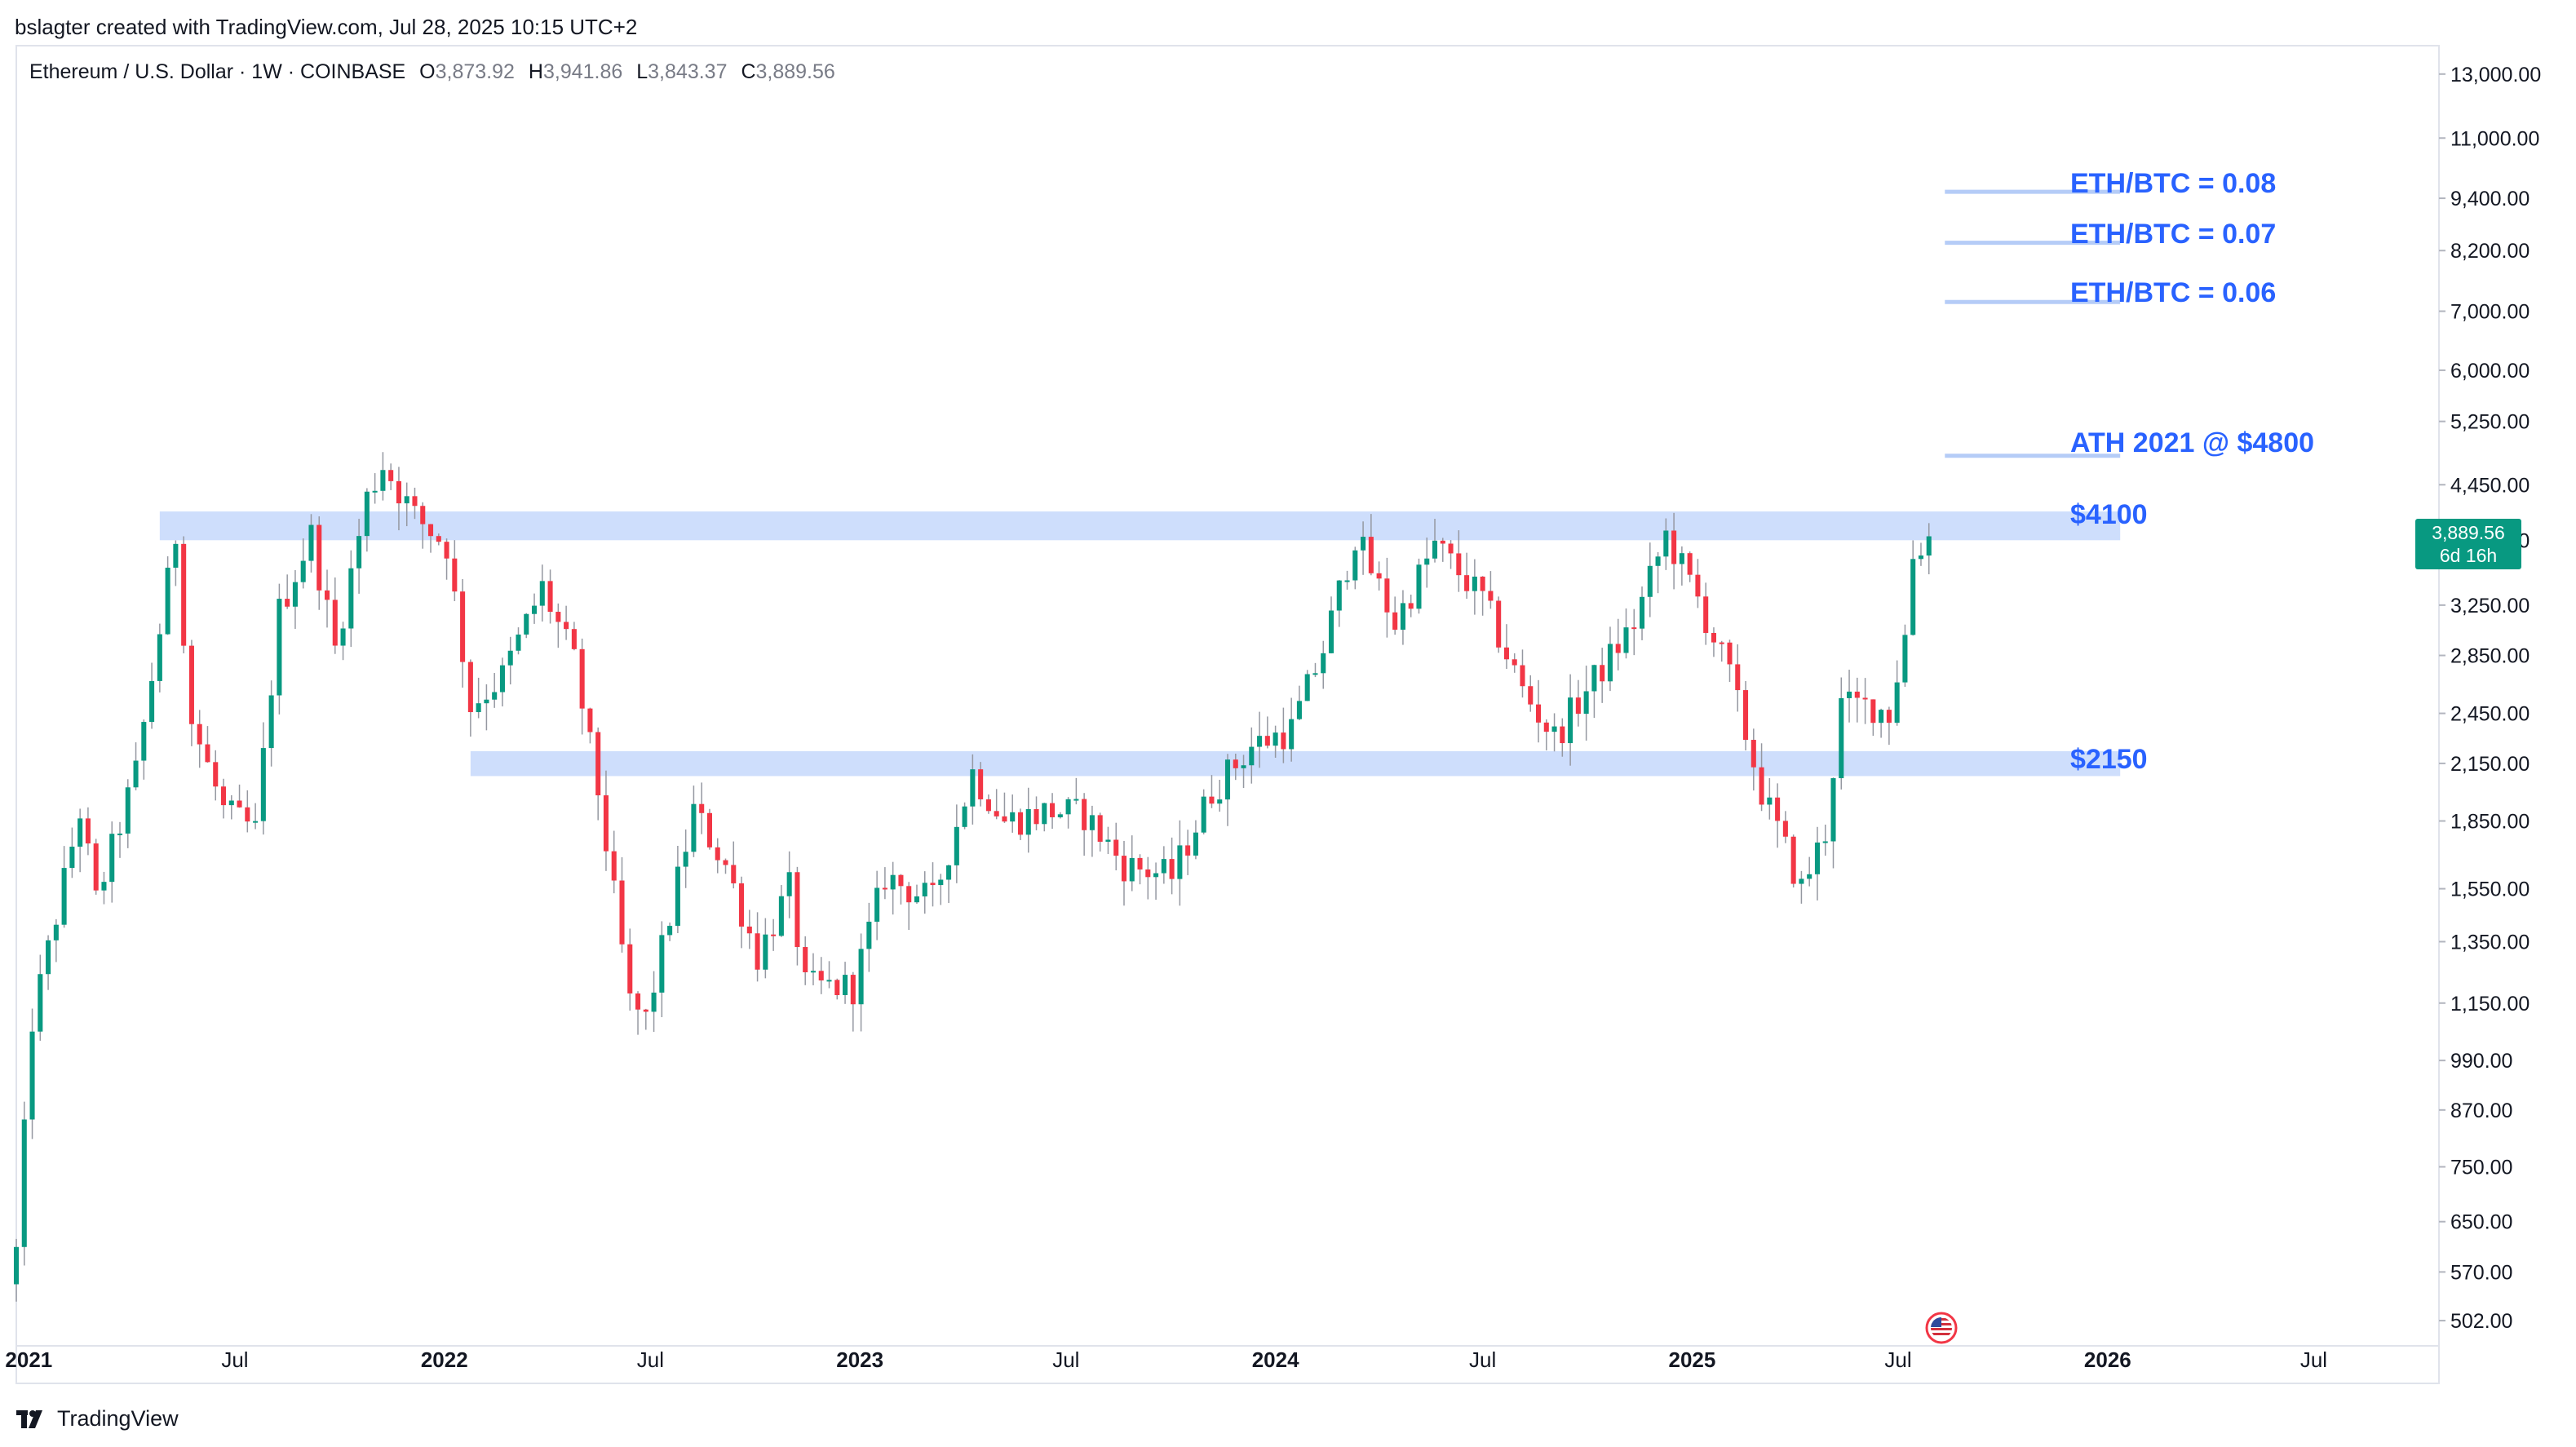 This screenshot has width=2576, height=1447. What do you see at coordinates (444, 1359) in the screenshot?
I see `time-axis-tick-label: 2022` at bounding box center [444, 1359].